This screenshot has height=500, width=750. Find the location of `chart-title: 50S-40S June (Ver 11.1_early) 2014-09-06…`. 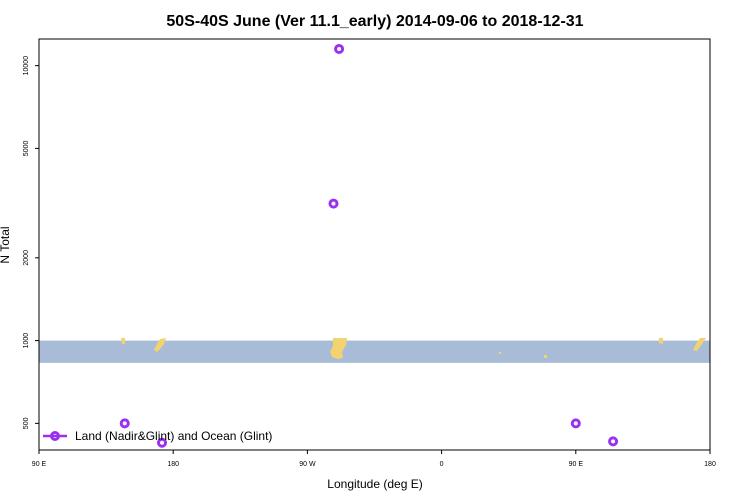

chart-title: 50S-40S June (Ver 11.1_early) 2014-09-06… is located at coordinates (374, 21).